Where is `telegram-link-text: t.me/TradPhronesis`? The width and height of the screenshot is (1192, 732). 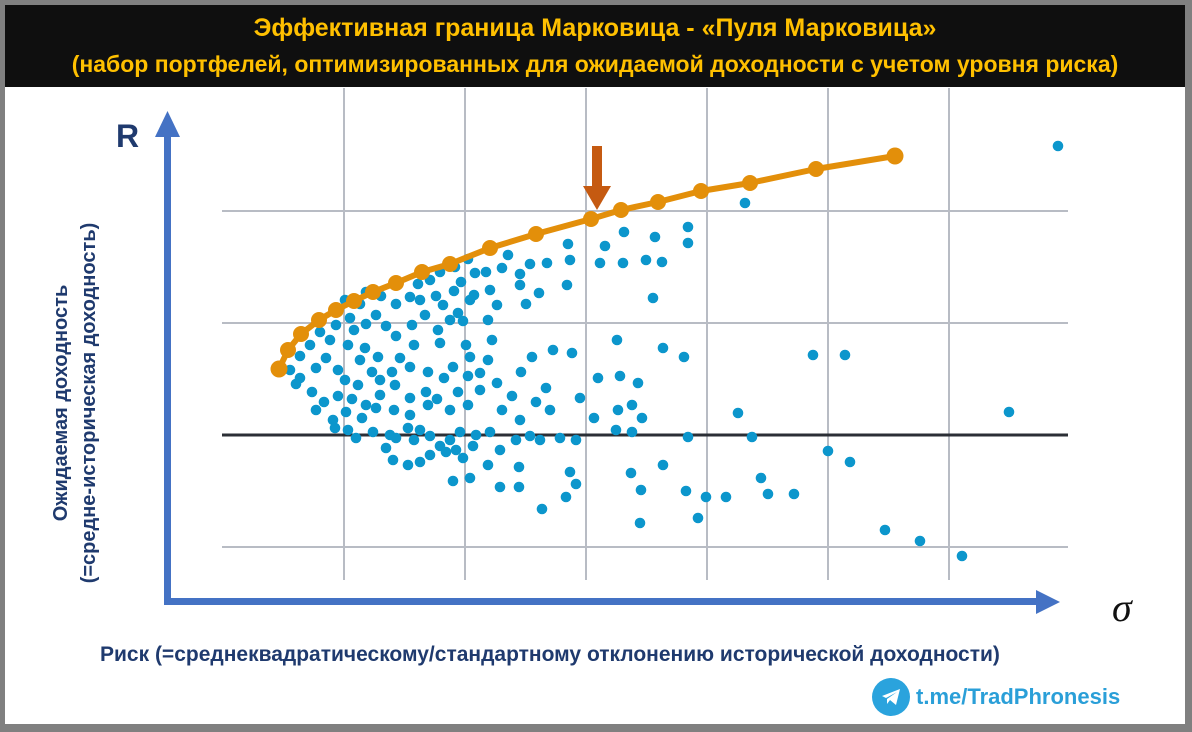 telegram-link-text: t.me/TradPhronesis is located at coordinates (1018, 696).